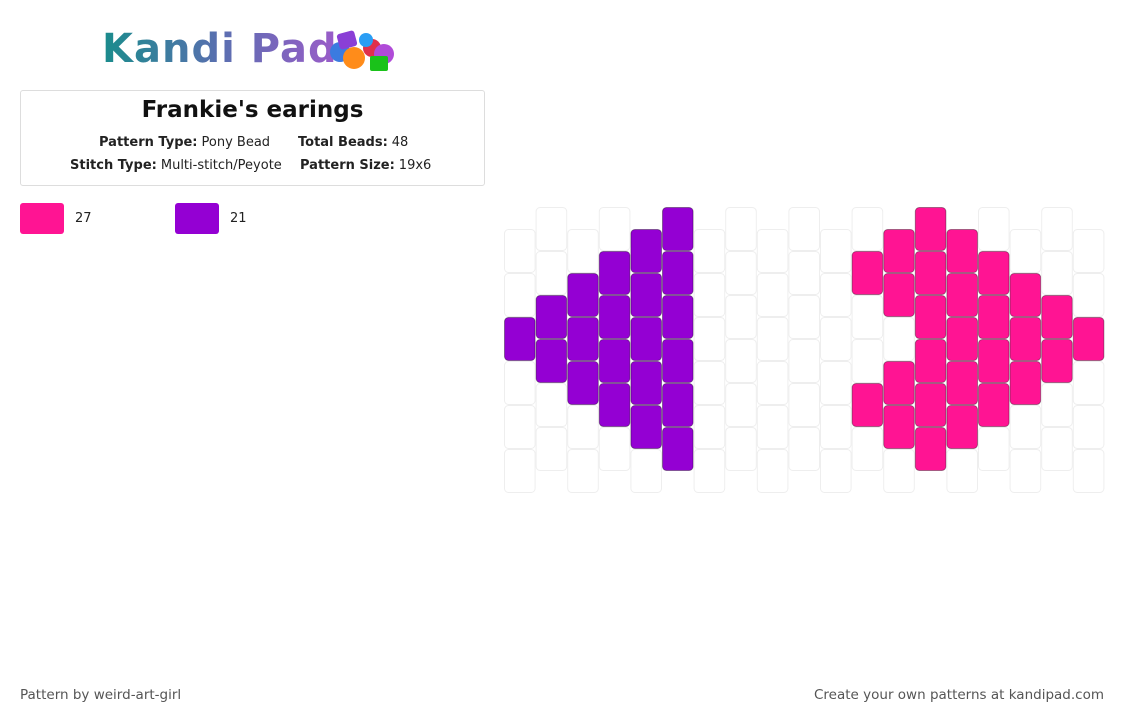 The height and width of the screenshot is (720, 1124). What do you see at coordinates (101, 695) in the screenshot?
I see `footer-credit: Pattern by weird-art-girl` at bounding box center [101, 695].